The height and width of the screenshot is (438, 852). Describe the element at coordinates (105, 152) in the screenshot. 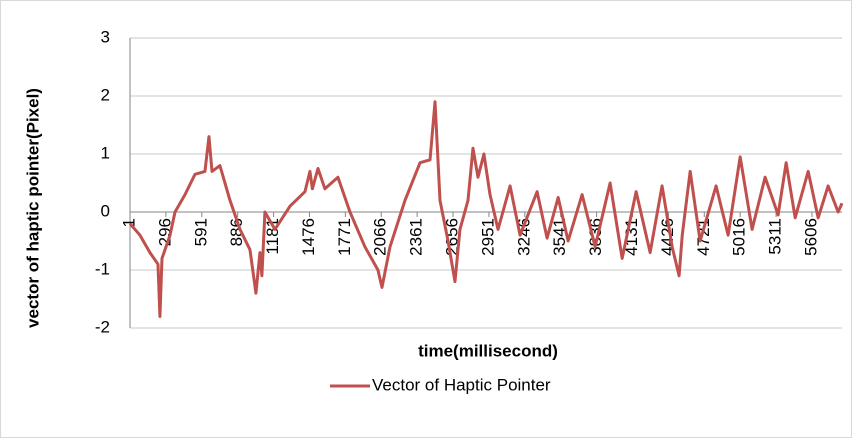

I see `y-tick-label: 1` at that location.